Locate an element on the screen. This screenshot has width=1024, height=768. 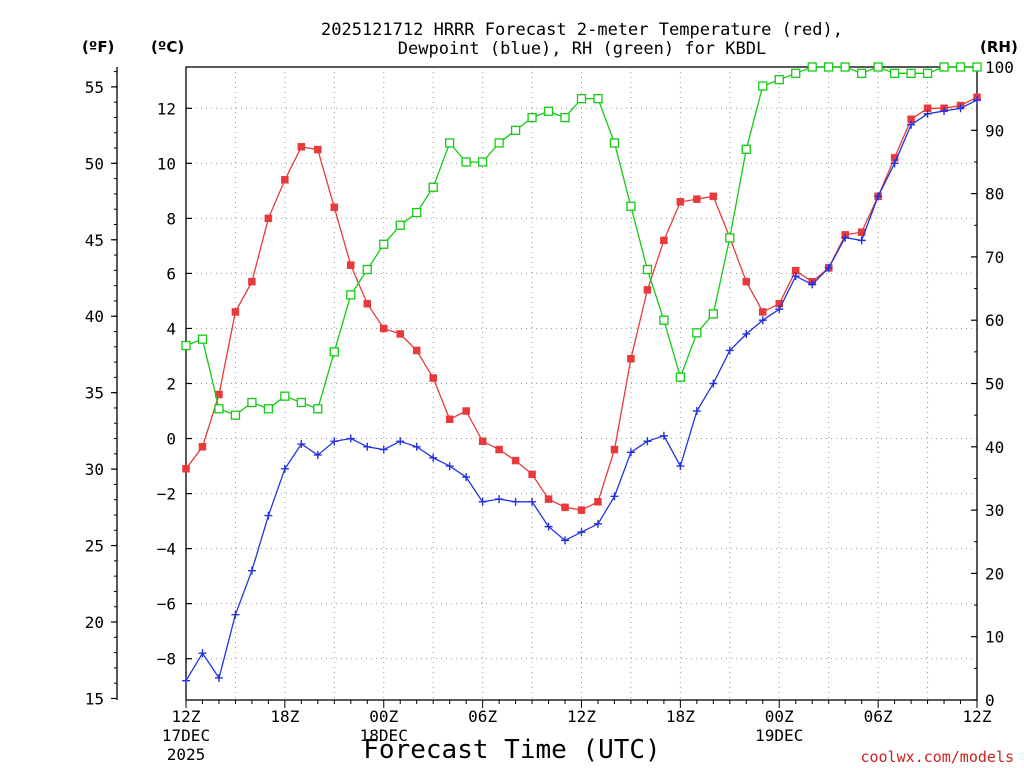
rh-tick-label: 100 is located at coordinates (999, 67).